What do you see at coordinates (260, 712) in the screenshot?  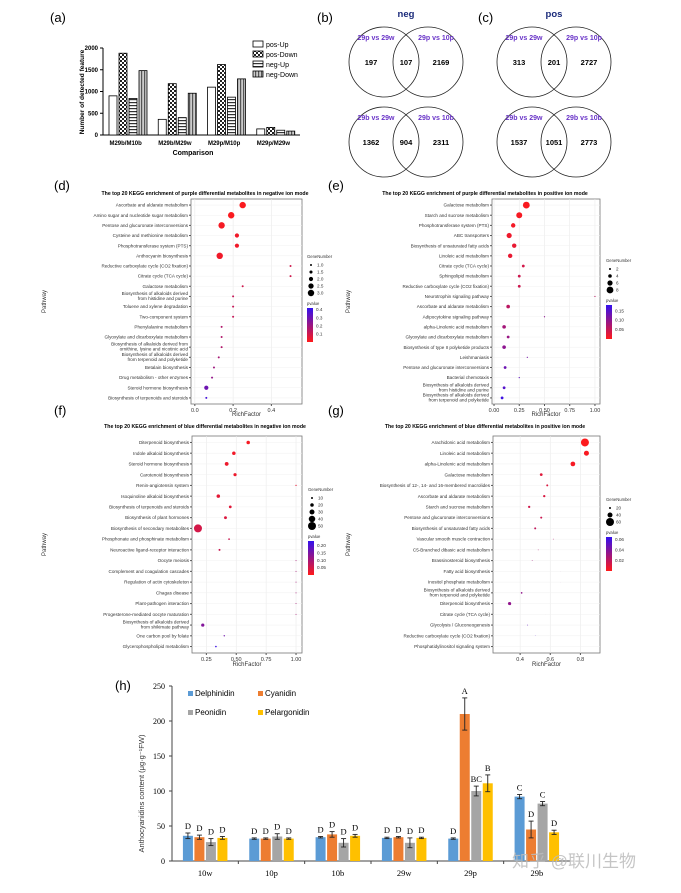 I see `legend-swatch-pelargonidin` at bounding box center [260, 712].